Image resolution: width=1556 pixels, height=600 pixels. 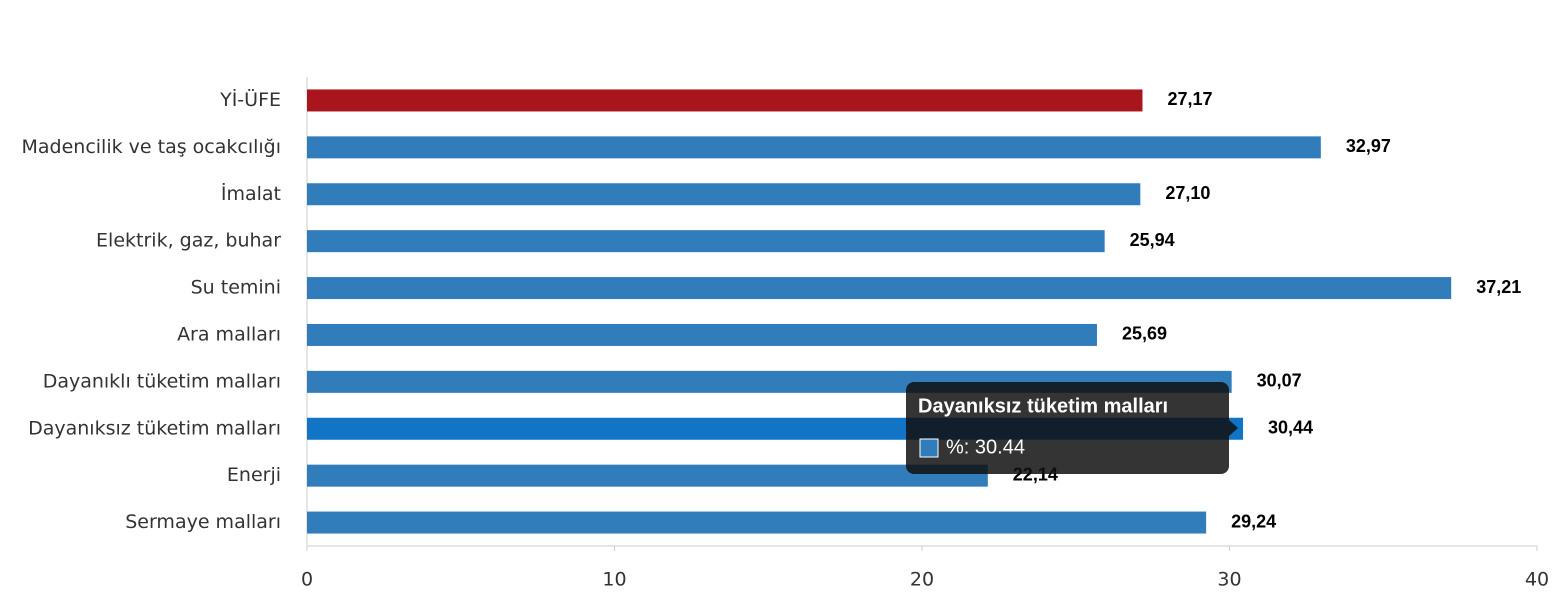 What do you see at coordinates (614, 580) in the screenshot?
I see `x-tick-label: 10` at bounding box center [614, 580].